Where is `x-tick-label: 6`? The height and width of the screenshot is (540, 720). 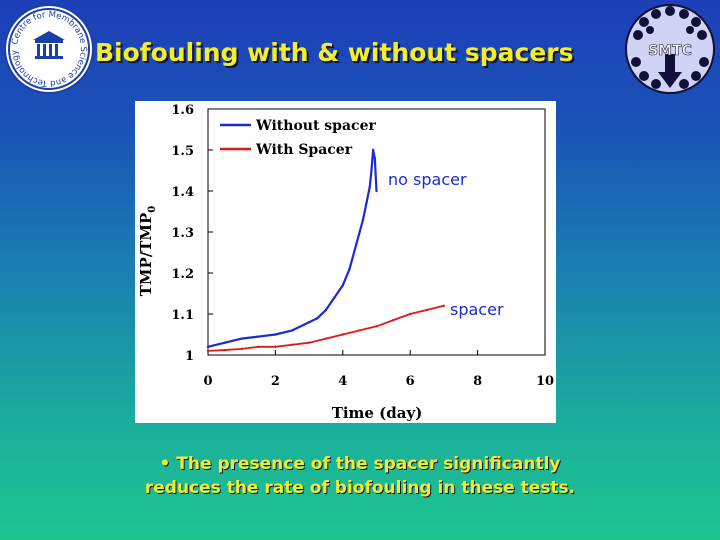
x-tick-label: 6 is located at coordinates (410, 381).